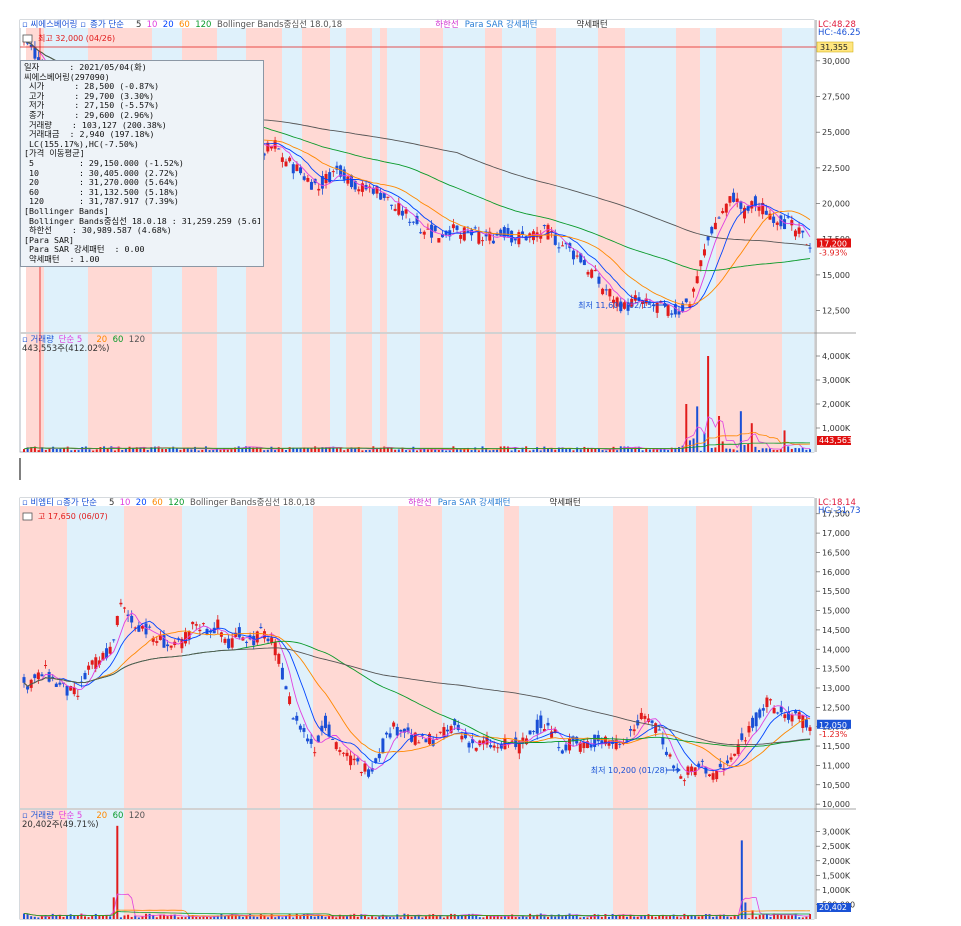 The width and height of the screenshot is (961, 926). I want to click on tooltip-line: 120 : 31,787.917 (7.39%), so click(101, 202).